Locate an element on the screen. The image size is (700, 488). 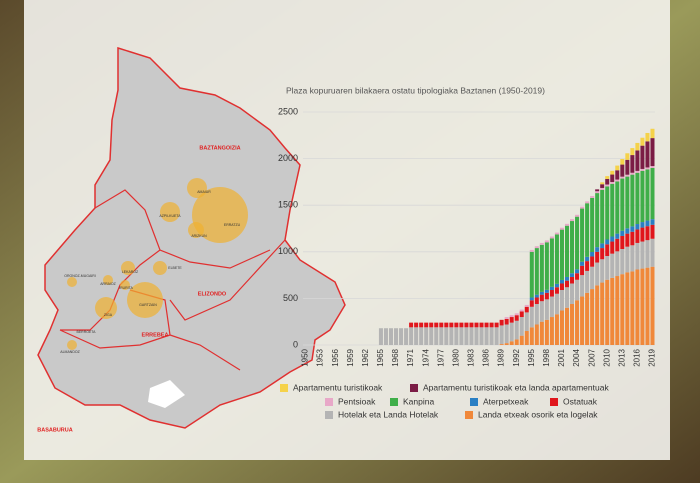
legend-label: Ostatuak is located at coordinates (580, 401).